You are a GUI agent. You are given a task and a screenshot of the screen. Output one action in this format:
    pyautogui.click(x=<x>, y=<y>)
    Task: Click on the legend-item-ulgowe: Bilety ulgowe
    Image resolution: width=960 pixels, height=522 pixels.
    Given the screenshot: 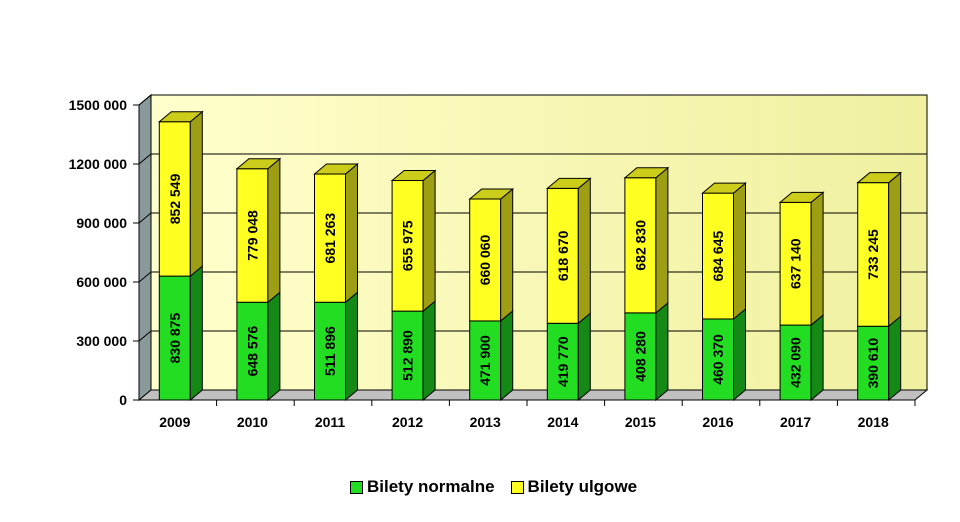 What is the action you would take?
    pyautogui.click(x=574, y=487)
    